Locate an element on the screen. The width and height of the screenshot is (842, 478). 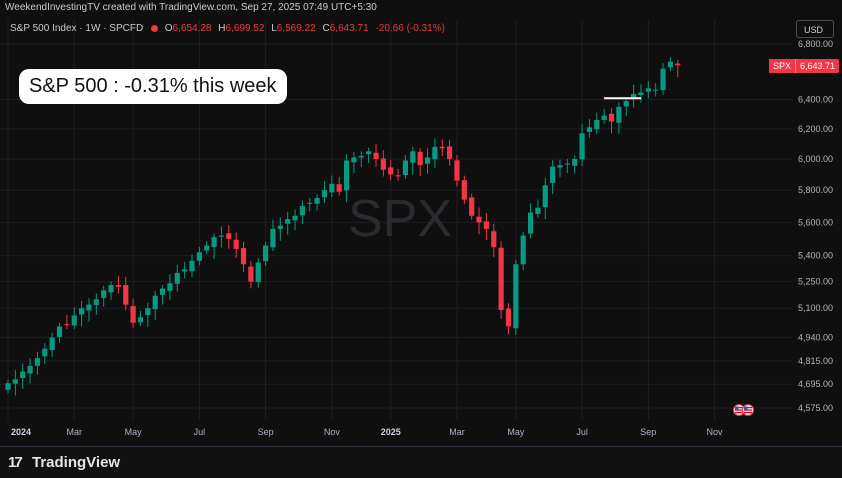
currency-button: USD is located at coordinates (815, 29).